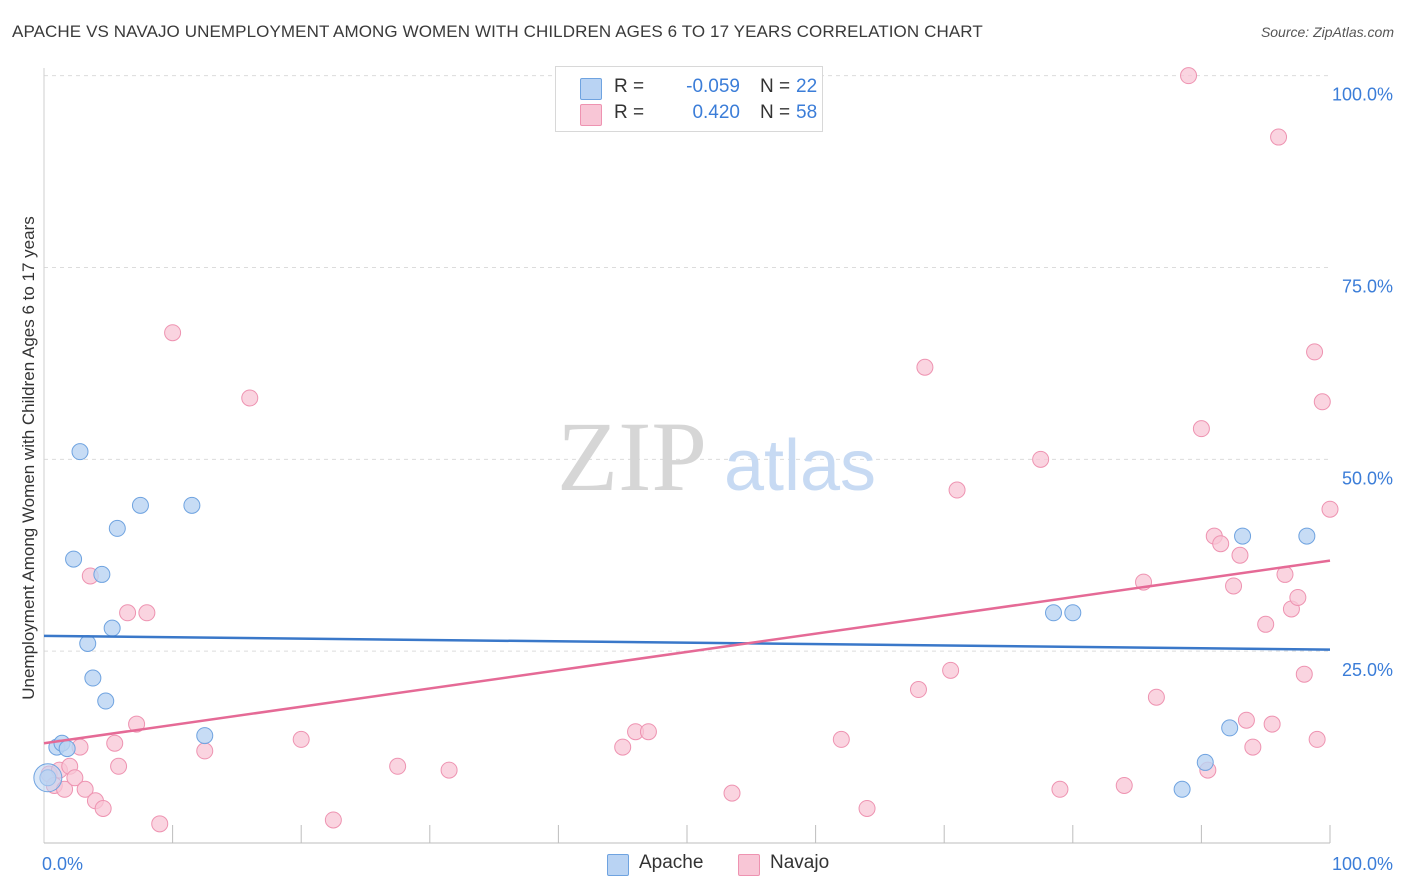 The height and width of the screenshot is (892, 1406). Describe the element at coordinates (591, 115) in the screenshot. I see `navajo-swatch` at that location.